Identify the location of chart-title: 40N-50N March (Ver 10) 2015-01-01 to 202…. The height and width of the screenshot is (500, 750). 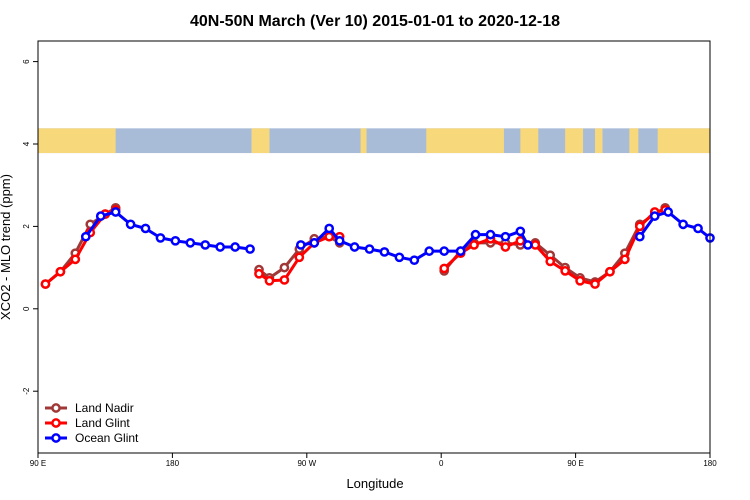
(375, 21).